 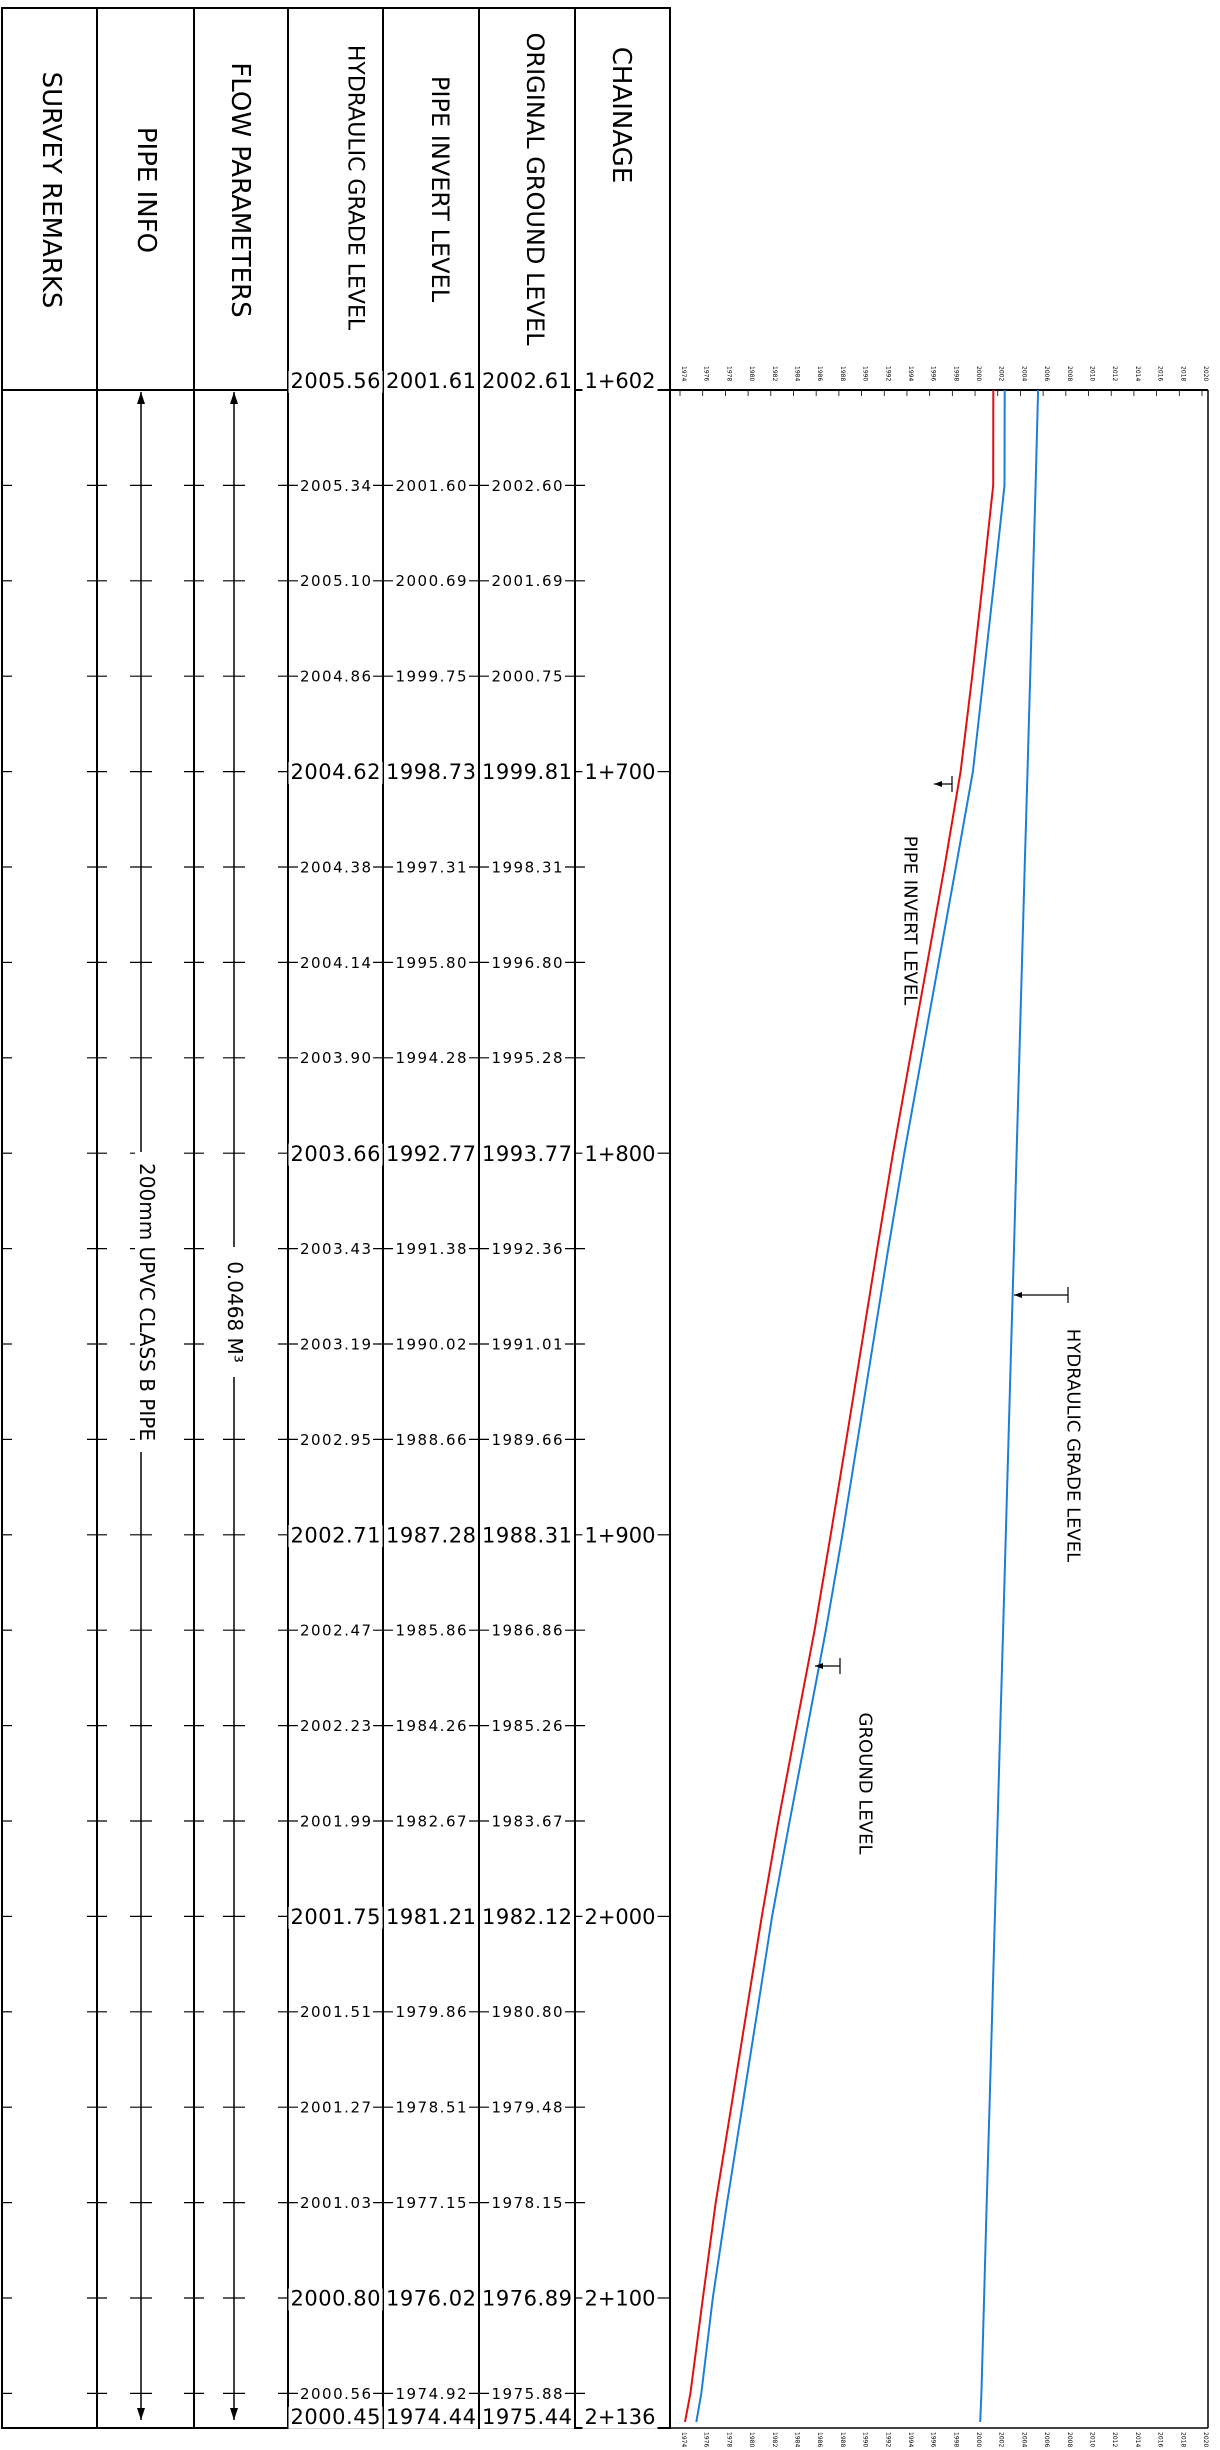 What do you see at coordinates (774, 2439) in the screenshot?
I see `axis-tick-label-bottom: 1982` at bounding box center [774, 2439].